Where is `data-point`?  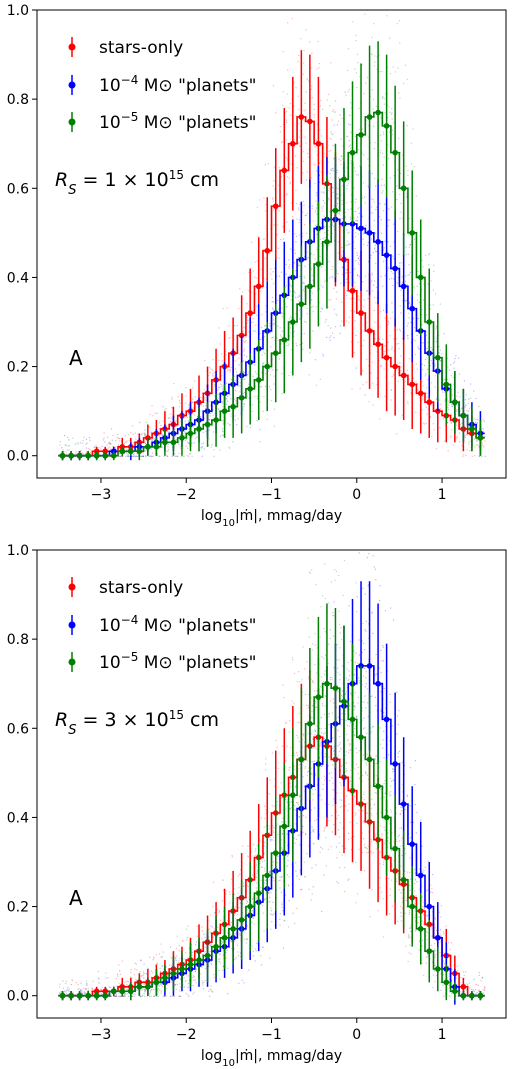
data-point is located at coordinates (420, 277).